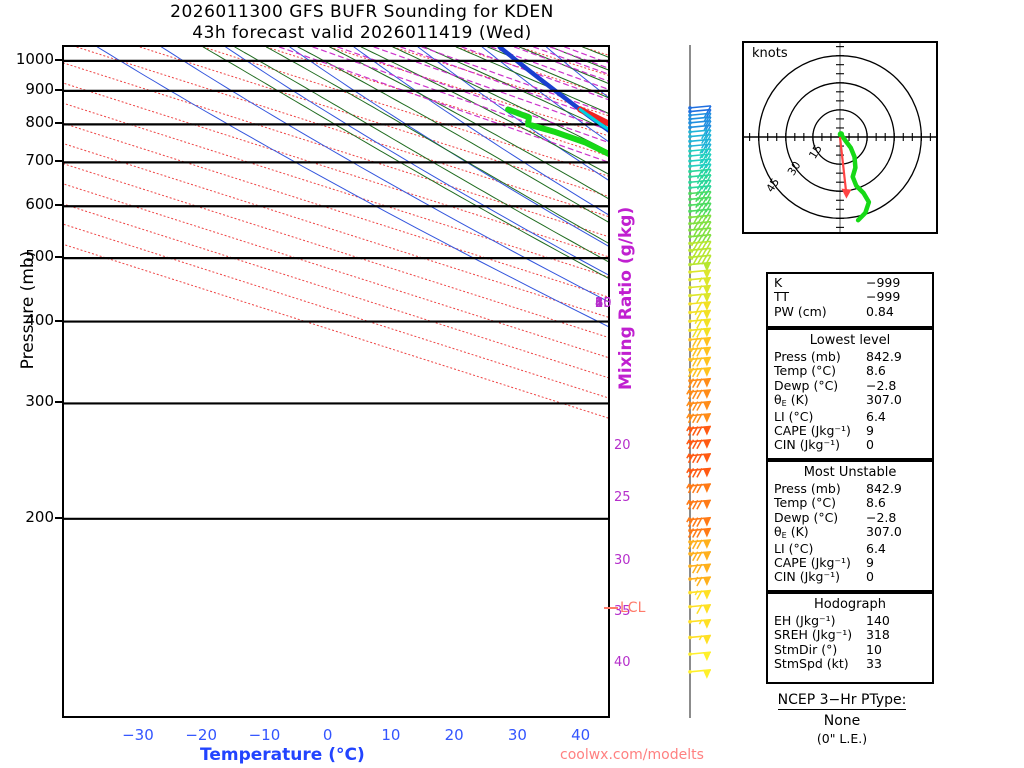  I want to click on stat-key: Press (mb), so click(807, 356).